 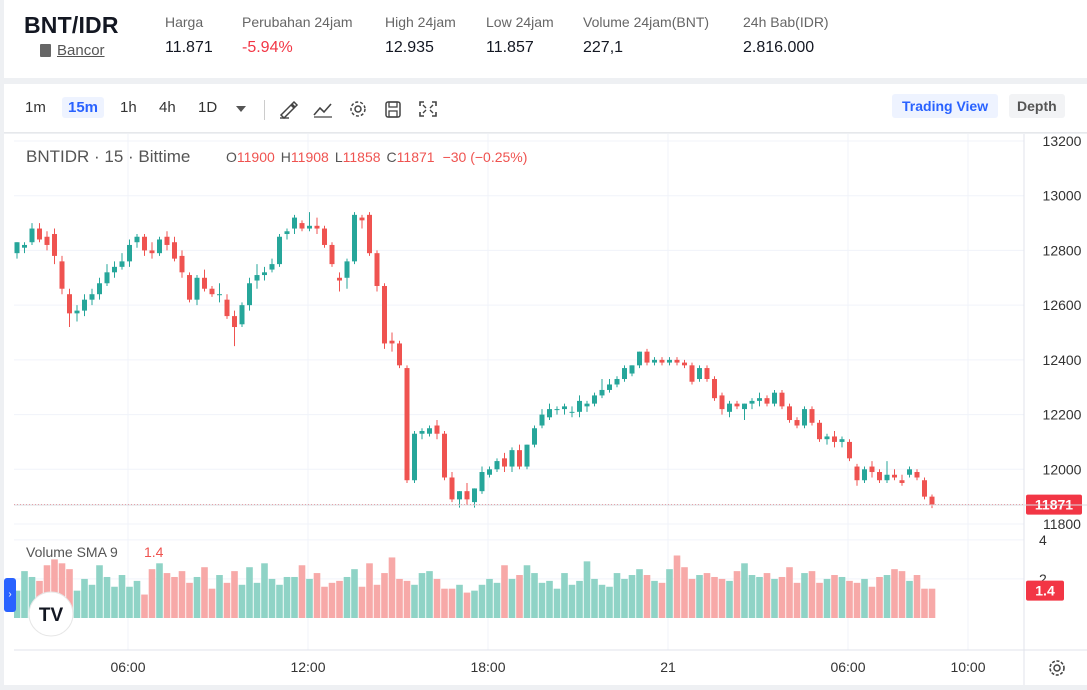 I want to click on time-tick-label: 06:00, so click(x=127, y=667).